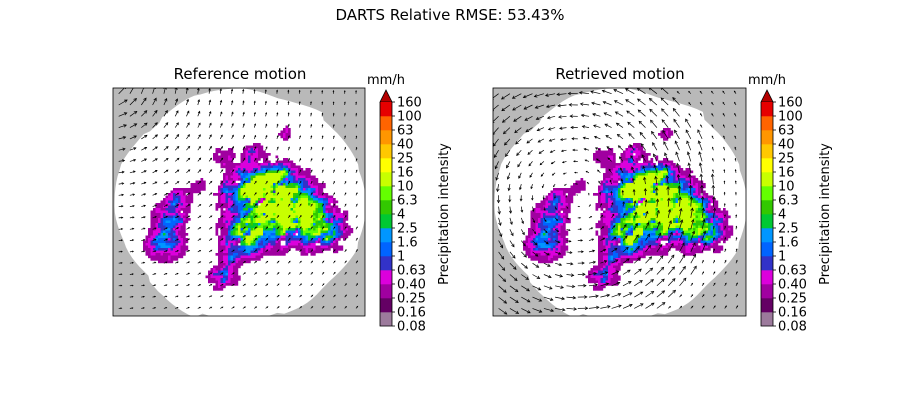  Describe the element at coordinates (248, 208) in the screenshot. I see `precipitation-field` at that location.